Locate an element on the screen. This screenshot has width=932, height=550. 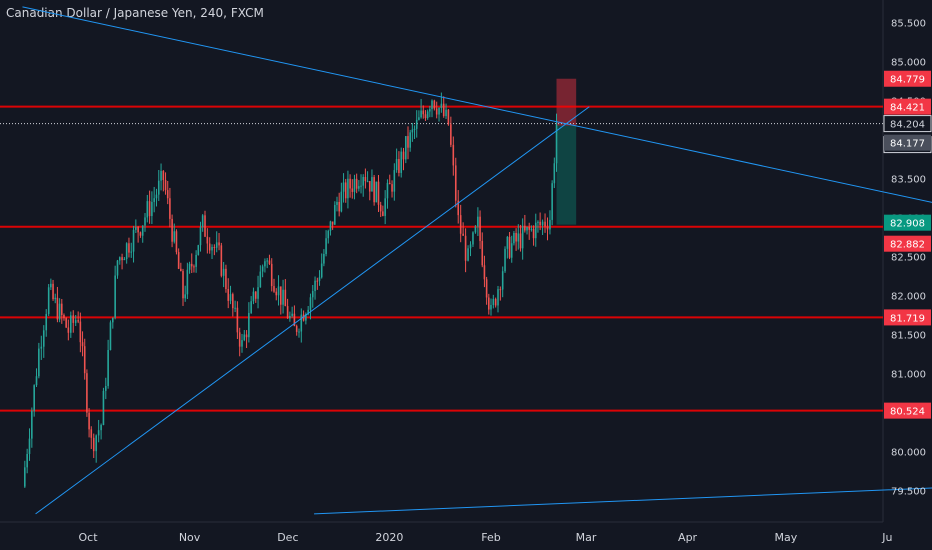
y-tick-label: 83.500 is located at coordinates (908, 180).